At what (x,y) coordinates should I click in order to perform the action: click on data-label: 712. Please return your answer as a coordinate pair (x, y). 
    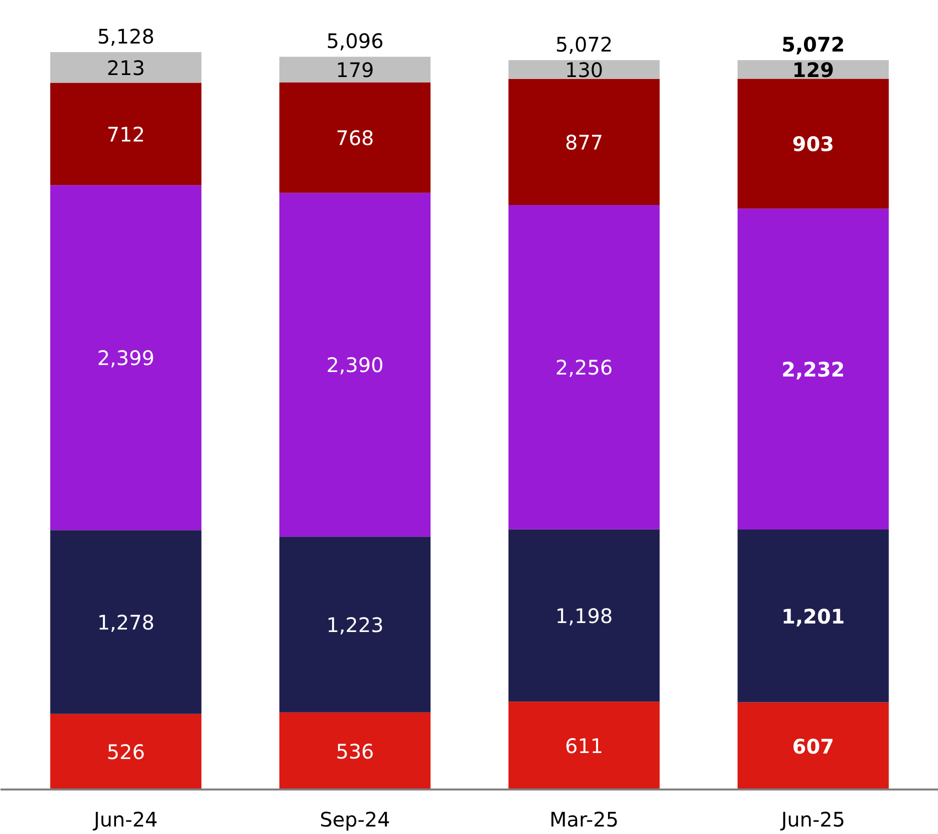
    Looking at the image, I should click on (125, 134).